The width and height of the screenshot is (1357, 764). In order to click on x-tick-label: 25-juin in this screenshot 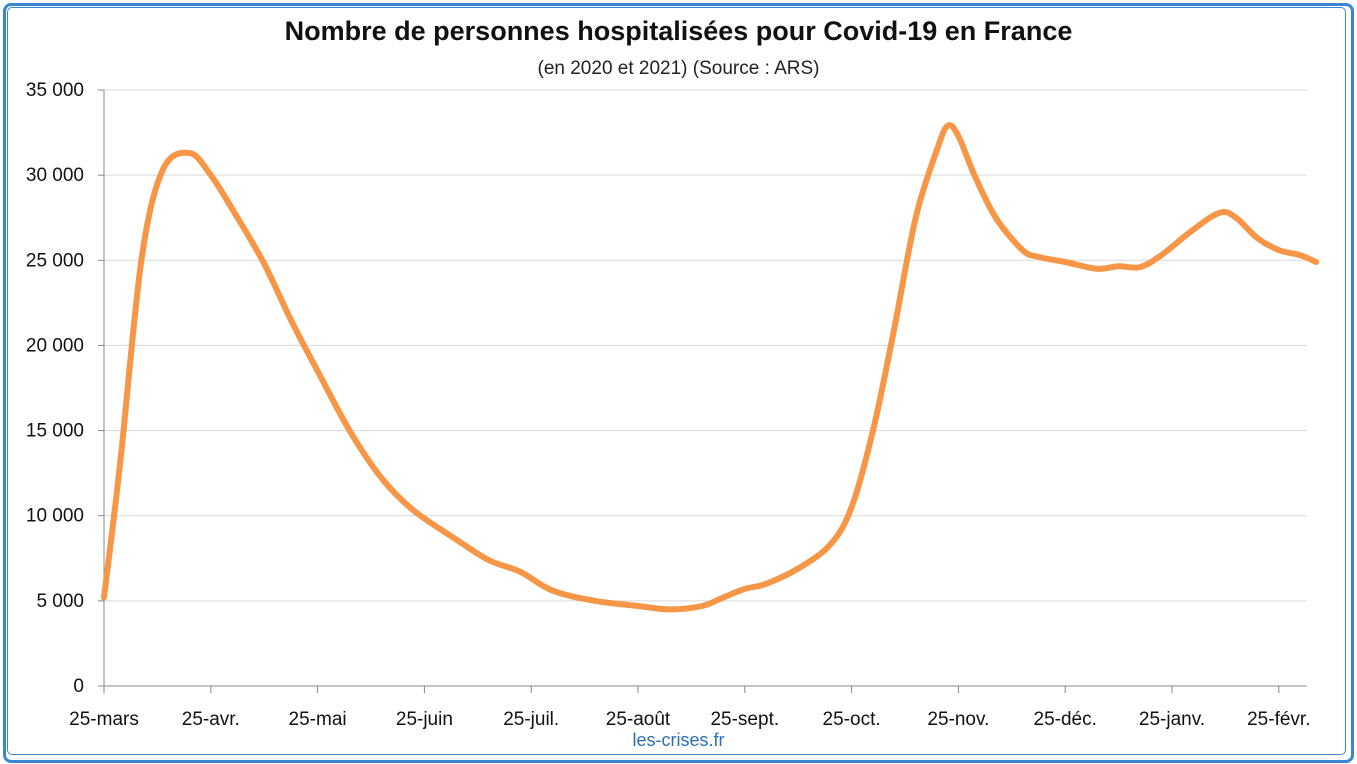, I will do `click(424, 719)`.